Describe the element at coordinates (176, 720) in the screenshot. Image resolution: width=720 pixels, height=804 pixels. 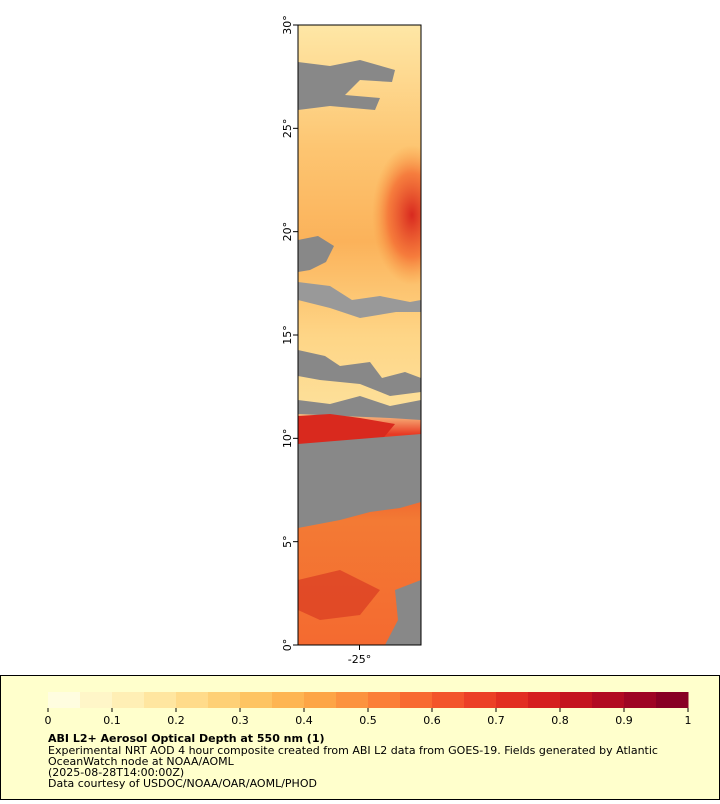
I see `colorbar-tick-label: 0.2` at that location.